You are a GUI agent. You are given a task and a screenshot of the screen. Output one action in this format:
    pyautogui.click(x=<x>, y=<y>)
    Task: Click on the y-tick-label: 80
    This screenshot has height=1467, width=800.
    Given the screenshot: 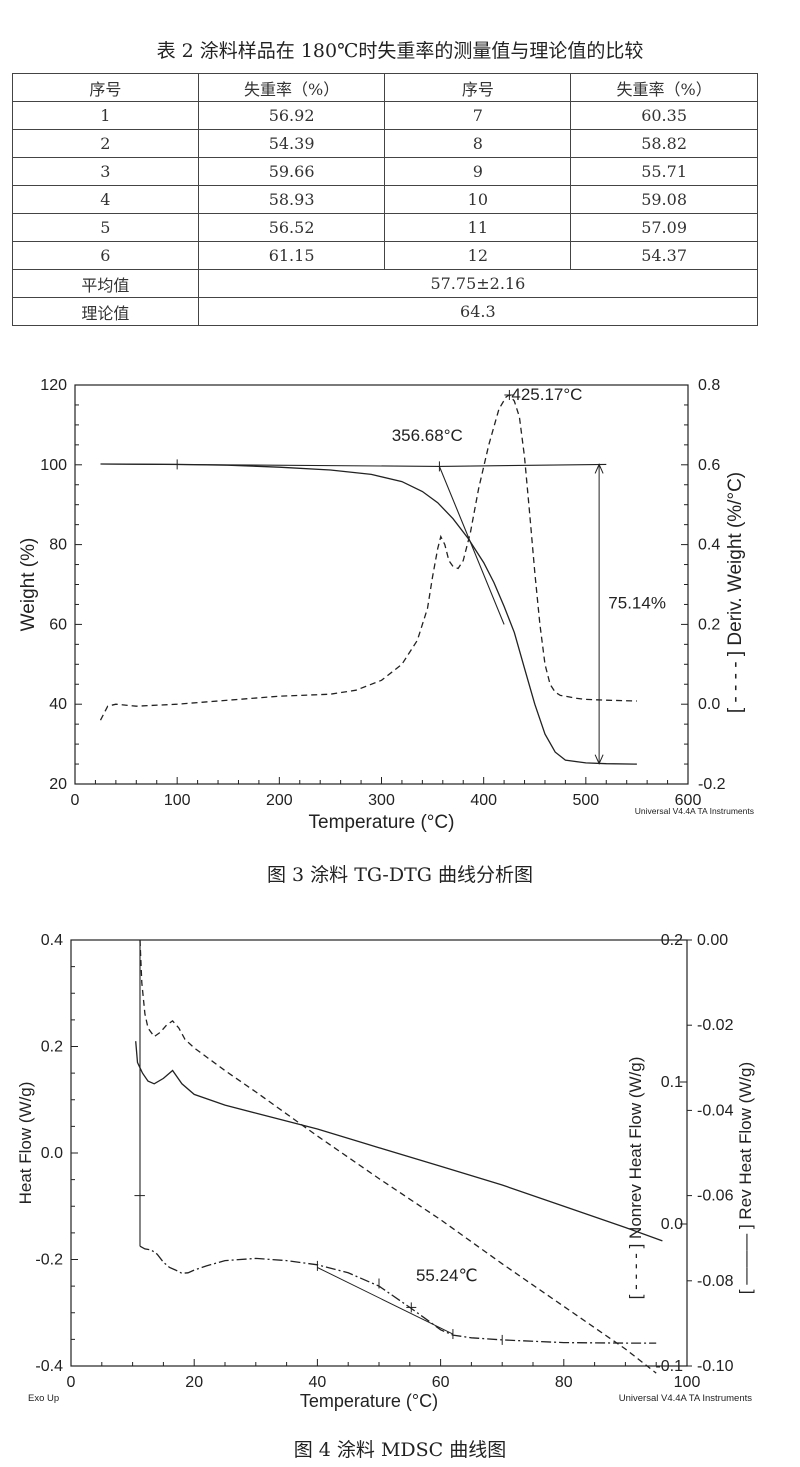 What is the action you would take?
    pyautogui.click(x=58, y=545)
    